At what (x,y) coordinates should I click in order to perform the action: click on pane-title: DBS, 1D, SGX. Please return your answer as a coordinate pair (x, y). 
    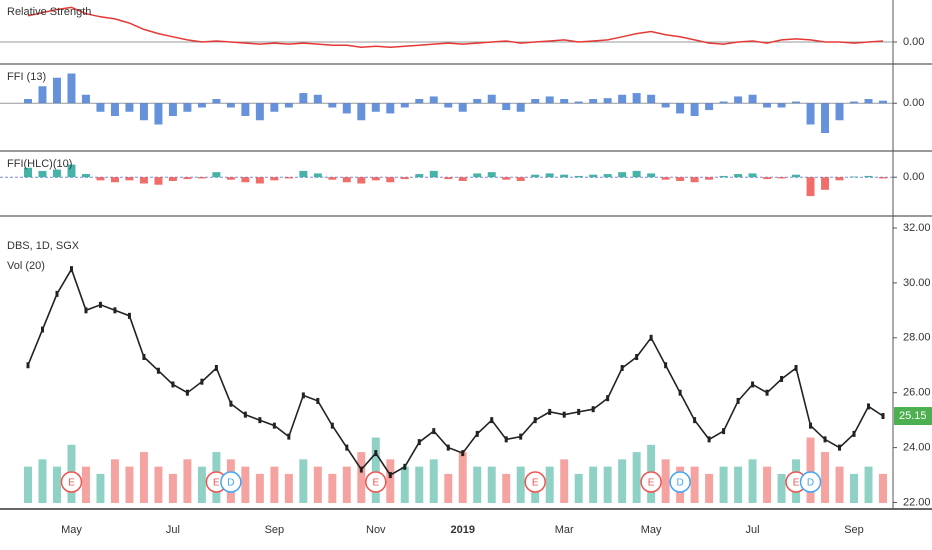
    Looking at the image, I should click on (43, 246).